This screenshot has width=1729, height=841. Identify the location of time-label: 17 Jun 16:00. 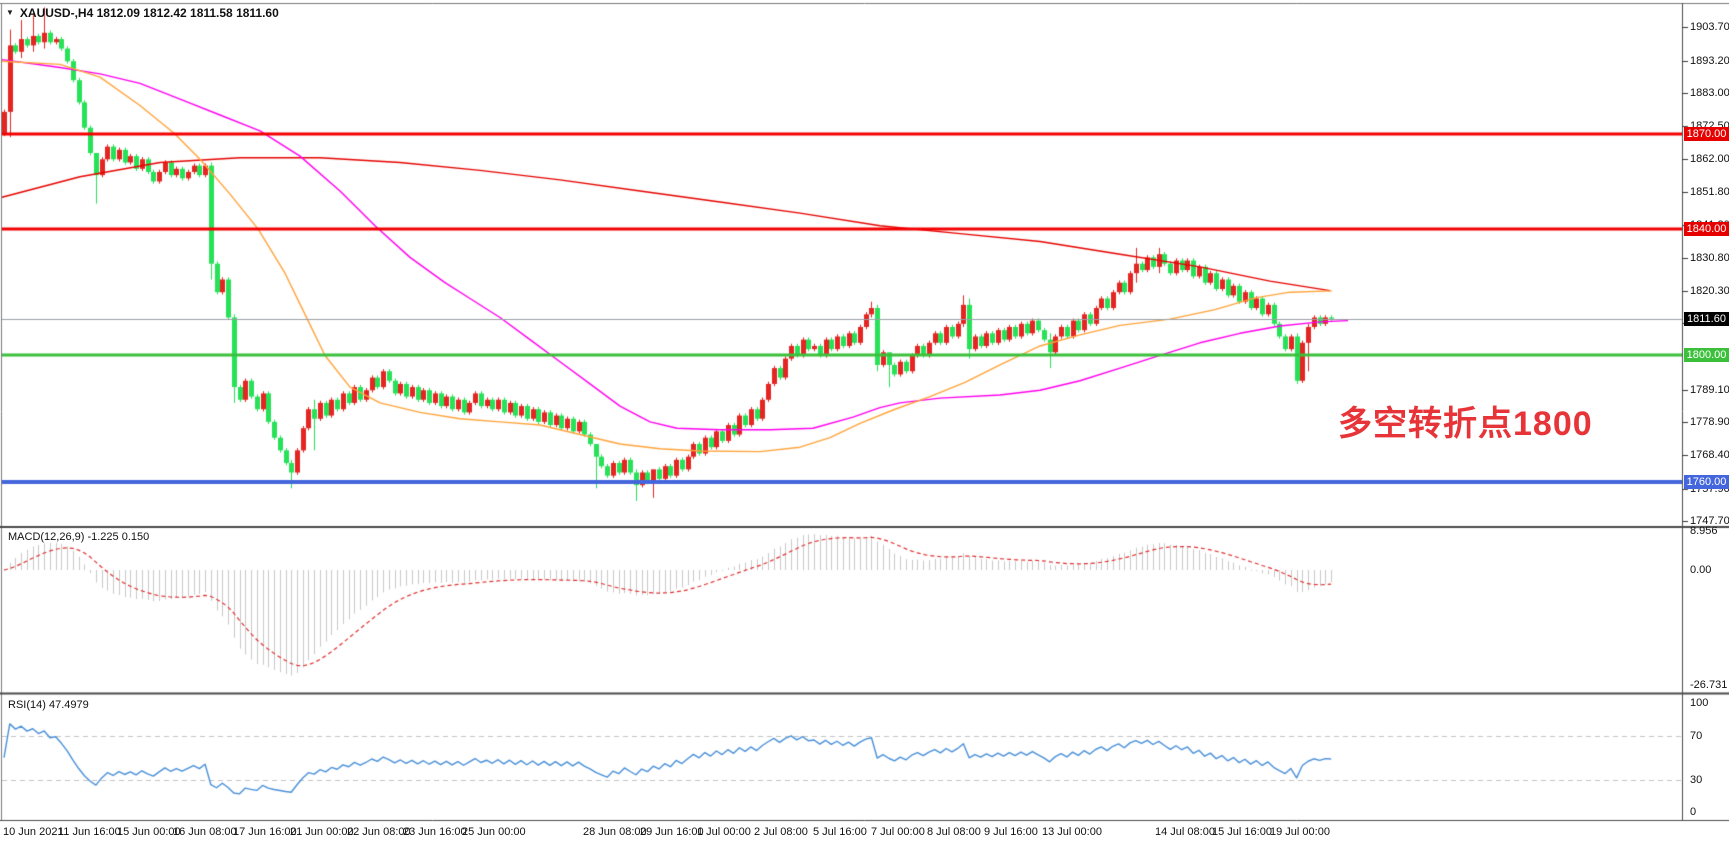
(265, 832).